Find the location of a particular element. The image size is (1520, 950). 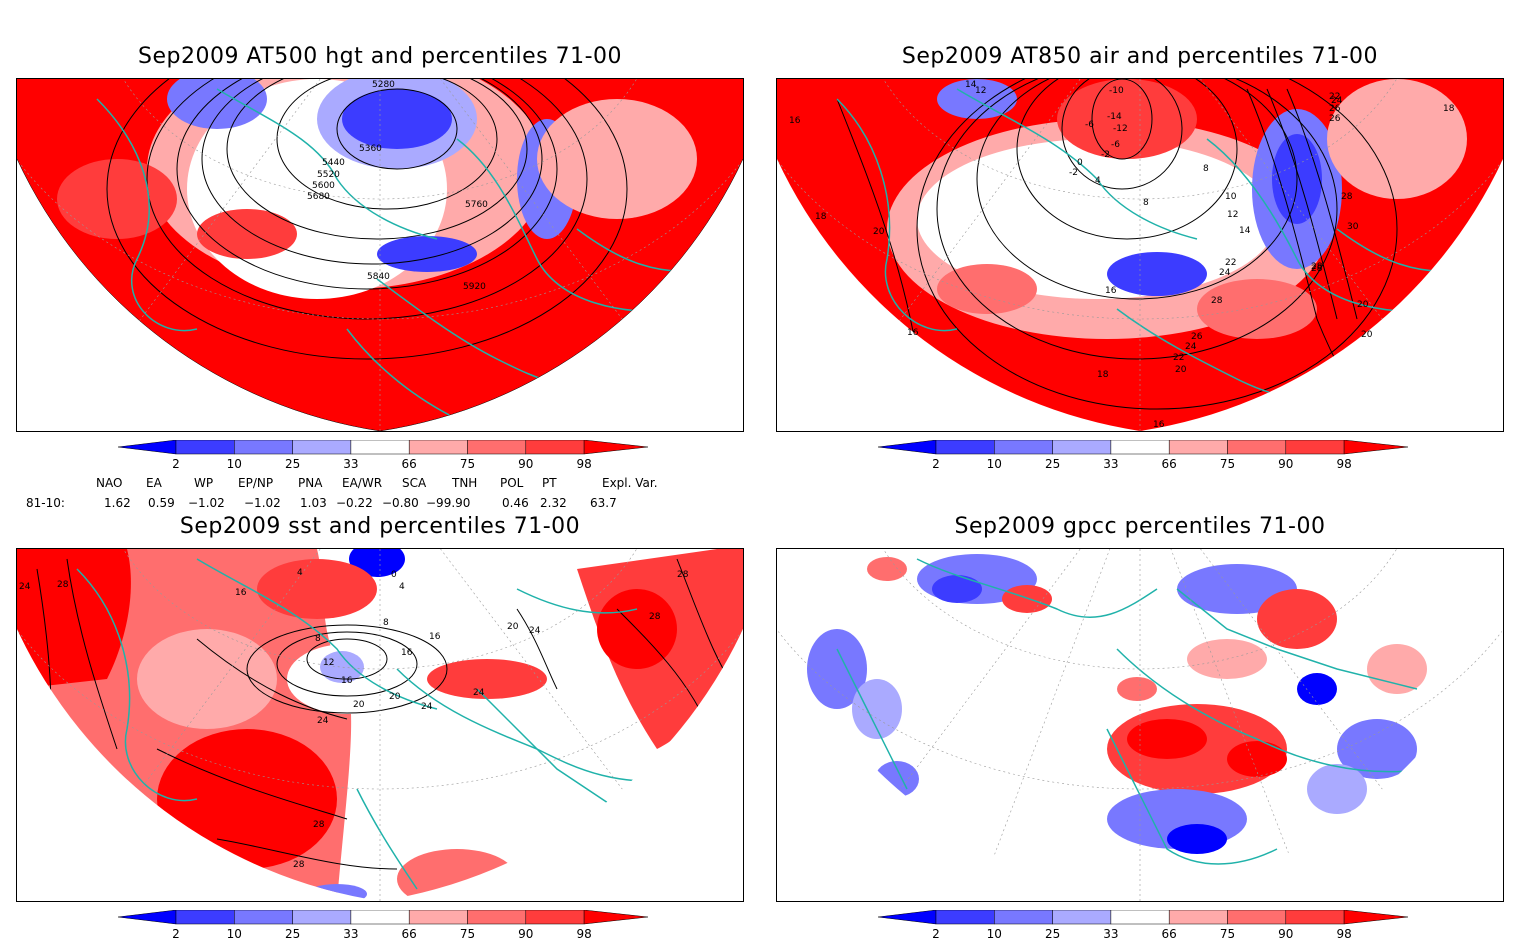

colorbar-2: 2 10 25 33 66 75 90 98 is located at coordinates (1143, 459).